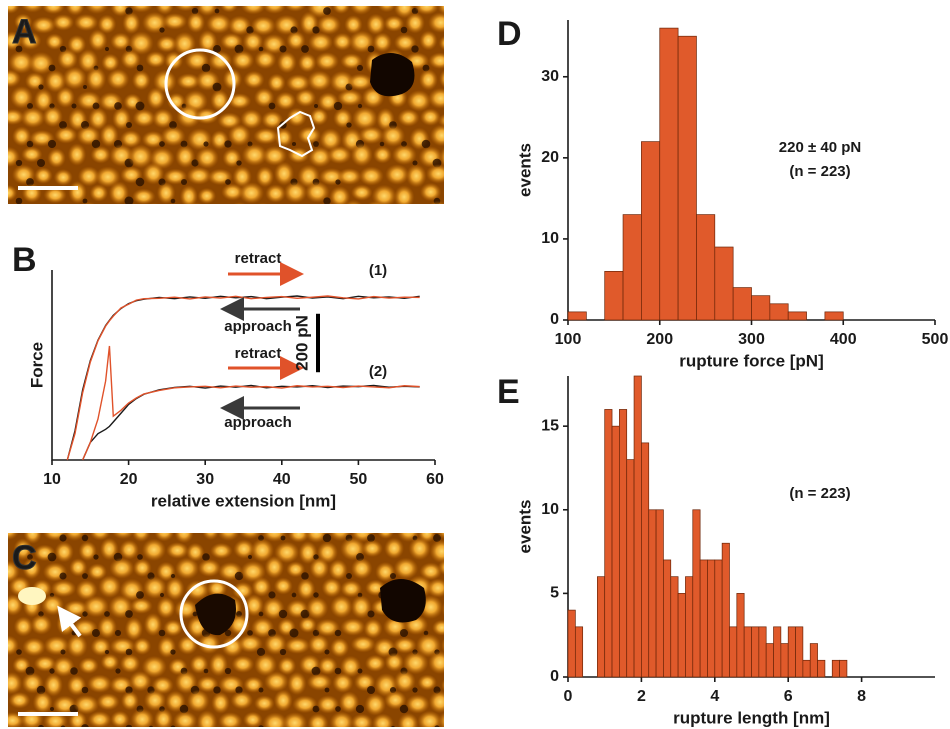  What do you see at coordinates (550, 76) in the screenshot?
I see `y-tick-label: 30` at bounding box center [550, 76].